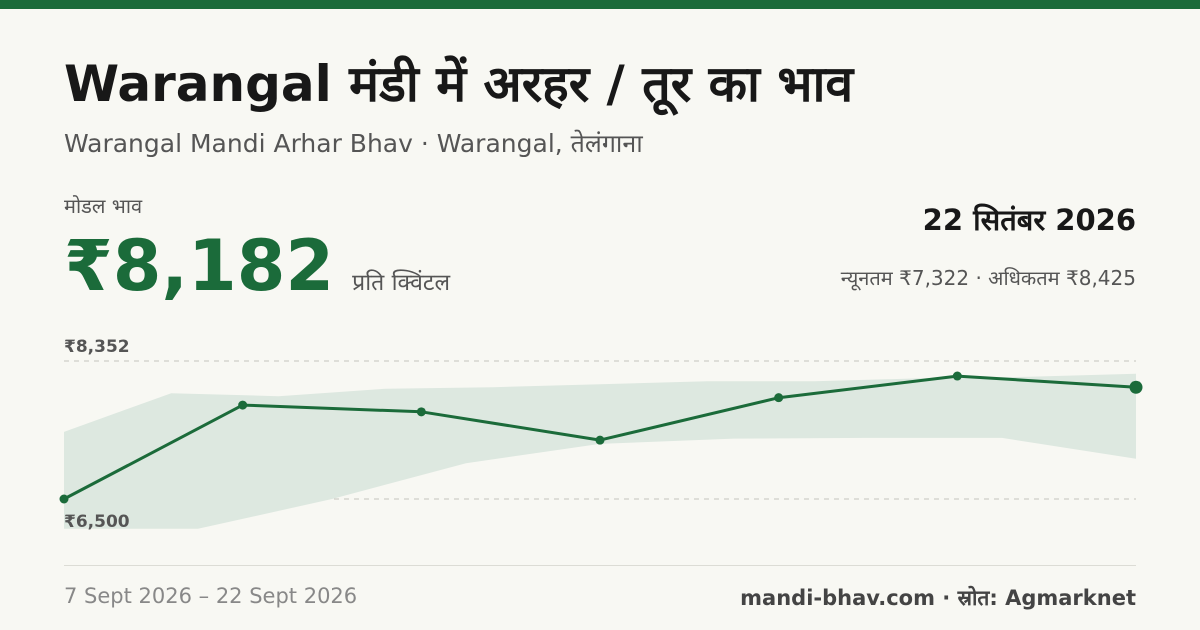 The height and width of the screenshot is (630, 1200). Describe the element at coordinates (459, 84) in the screenshot. I see `page-title: Warangal मंडी में अरहर / तूर का भाव` at that location.